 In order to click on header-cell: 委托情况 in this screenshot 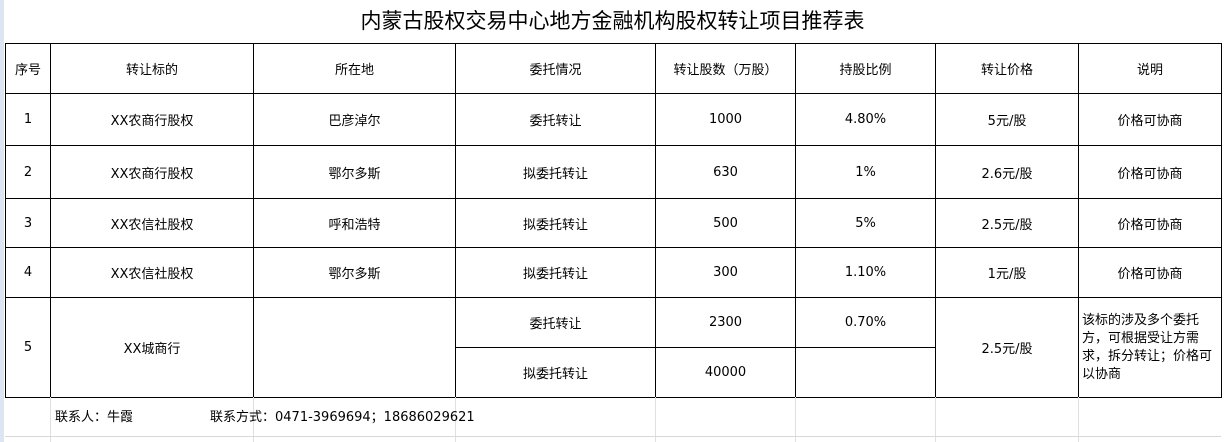, I will do `click(555, 68)`.